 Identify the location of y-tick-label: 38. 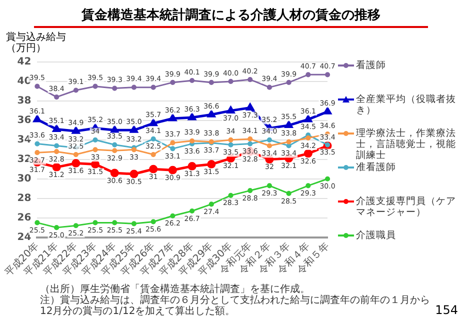
(24, 101).